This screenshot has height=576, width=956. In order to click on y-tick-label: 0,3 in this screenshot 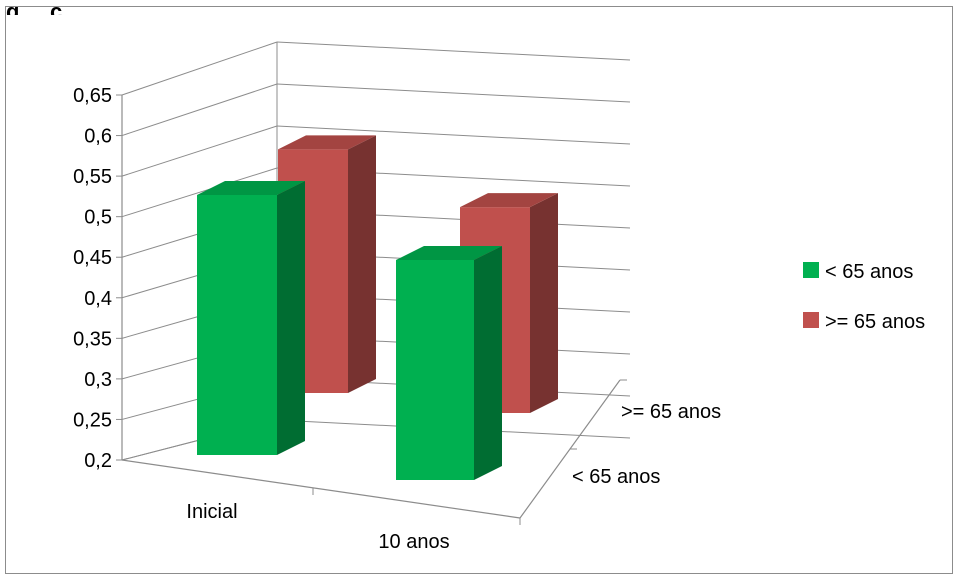, I will do `click(98, 380)`.